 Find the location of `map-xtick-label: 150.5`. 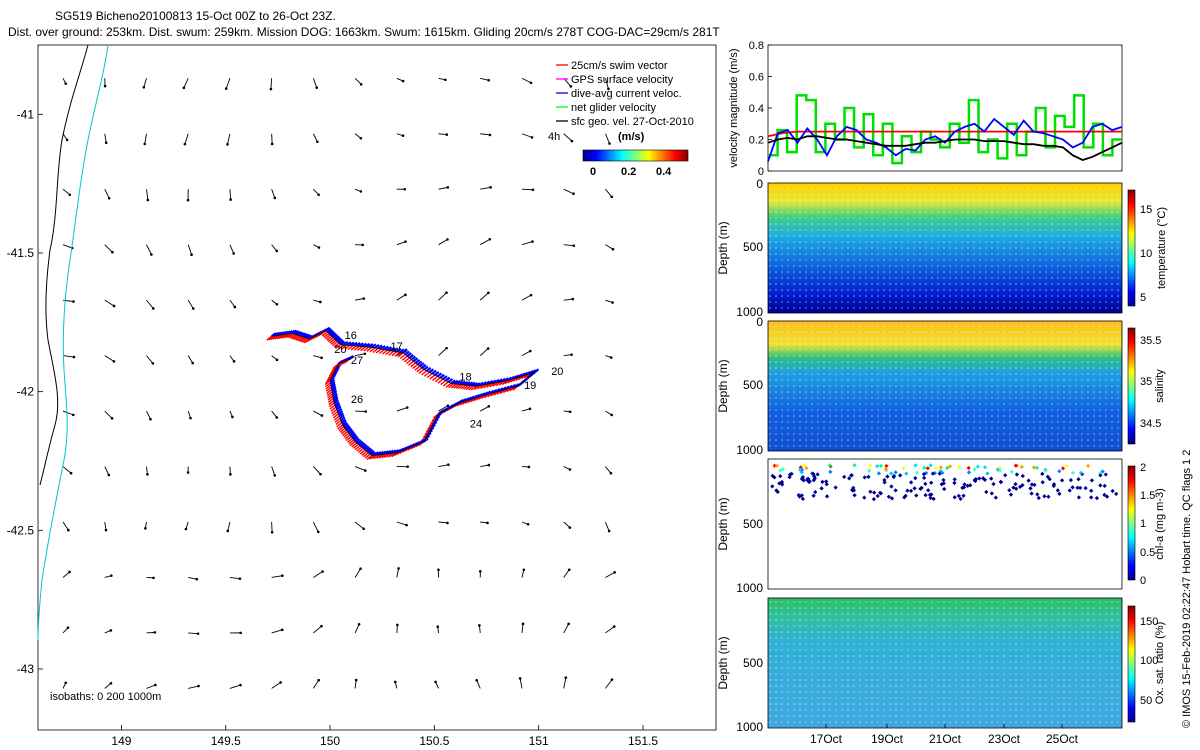

map-xtick-label: 150.5 is located at coordinates (434, 741).